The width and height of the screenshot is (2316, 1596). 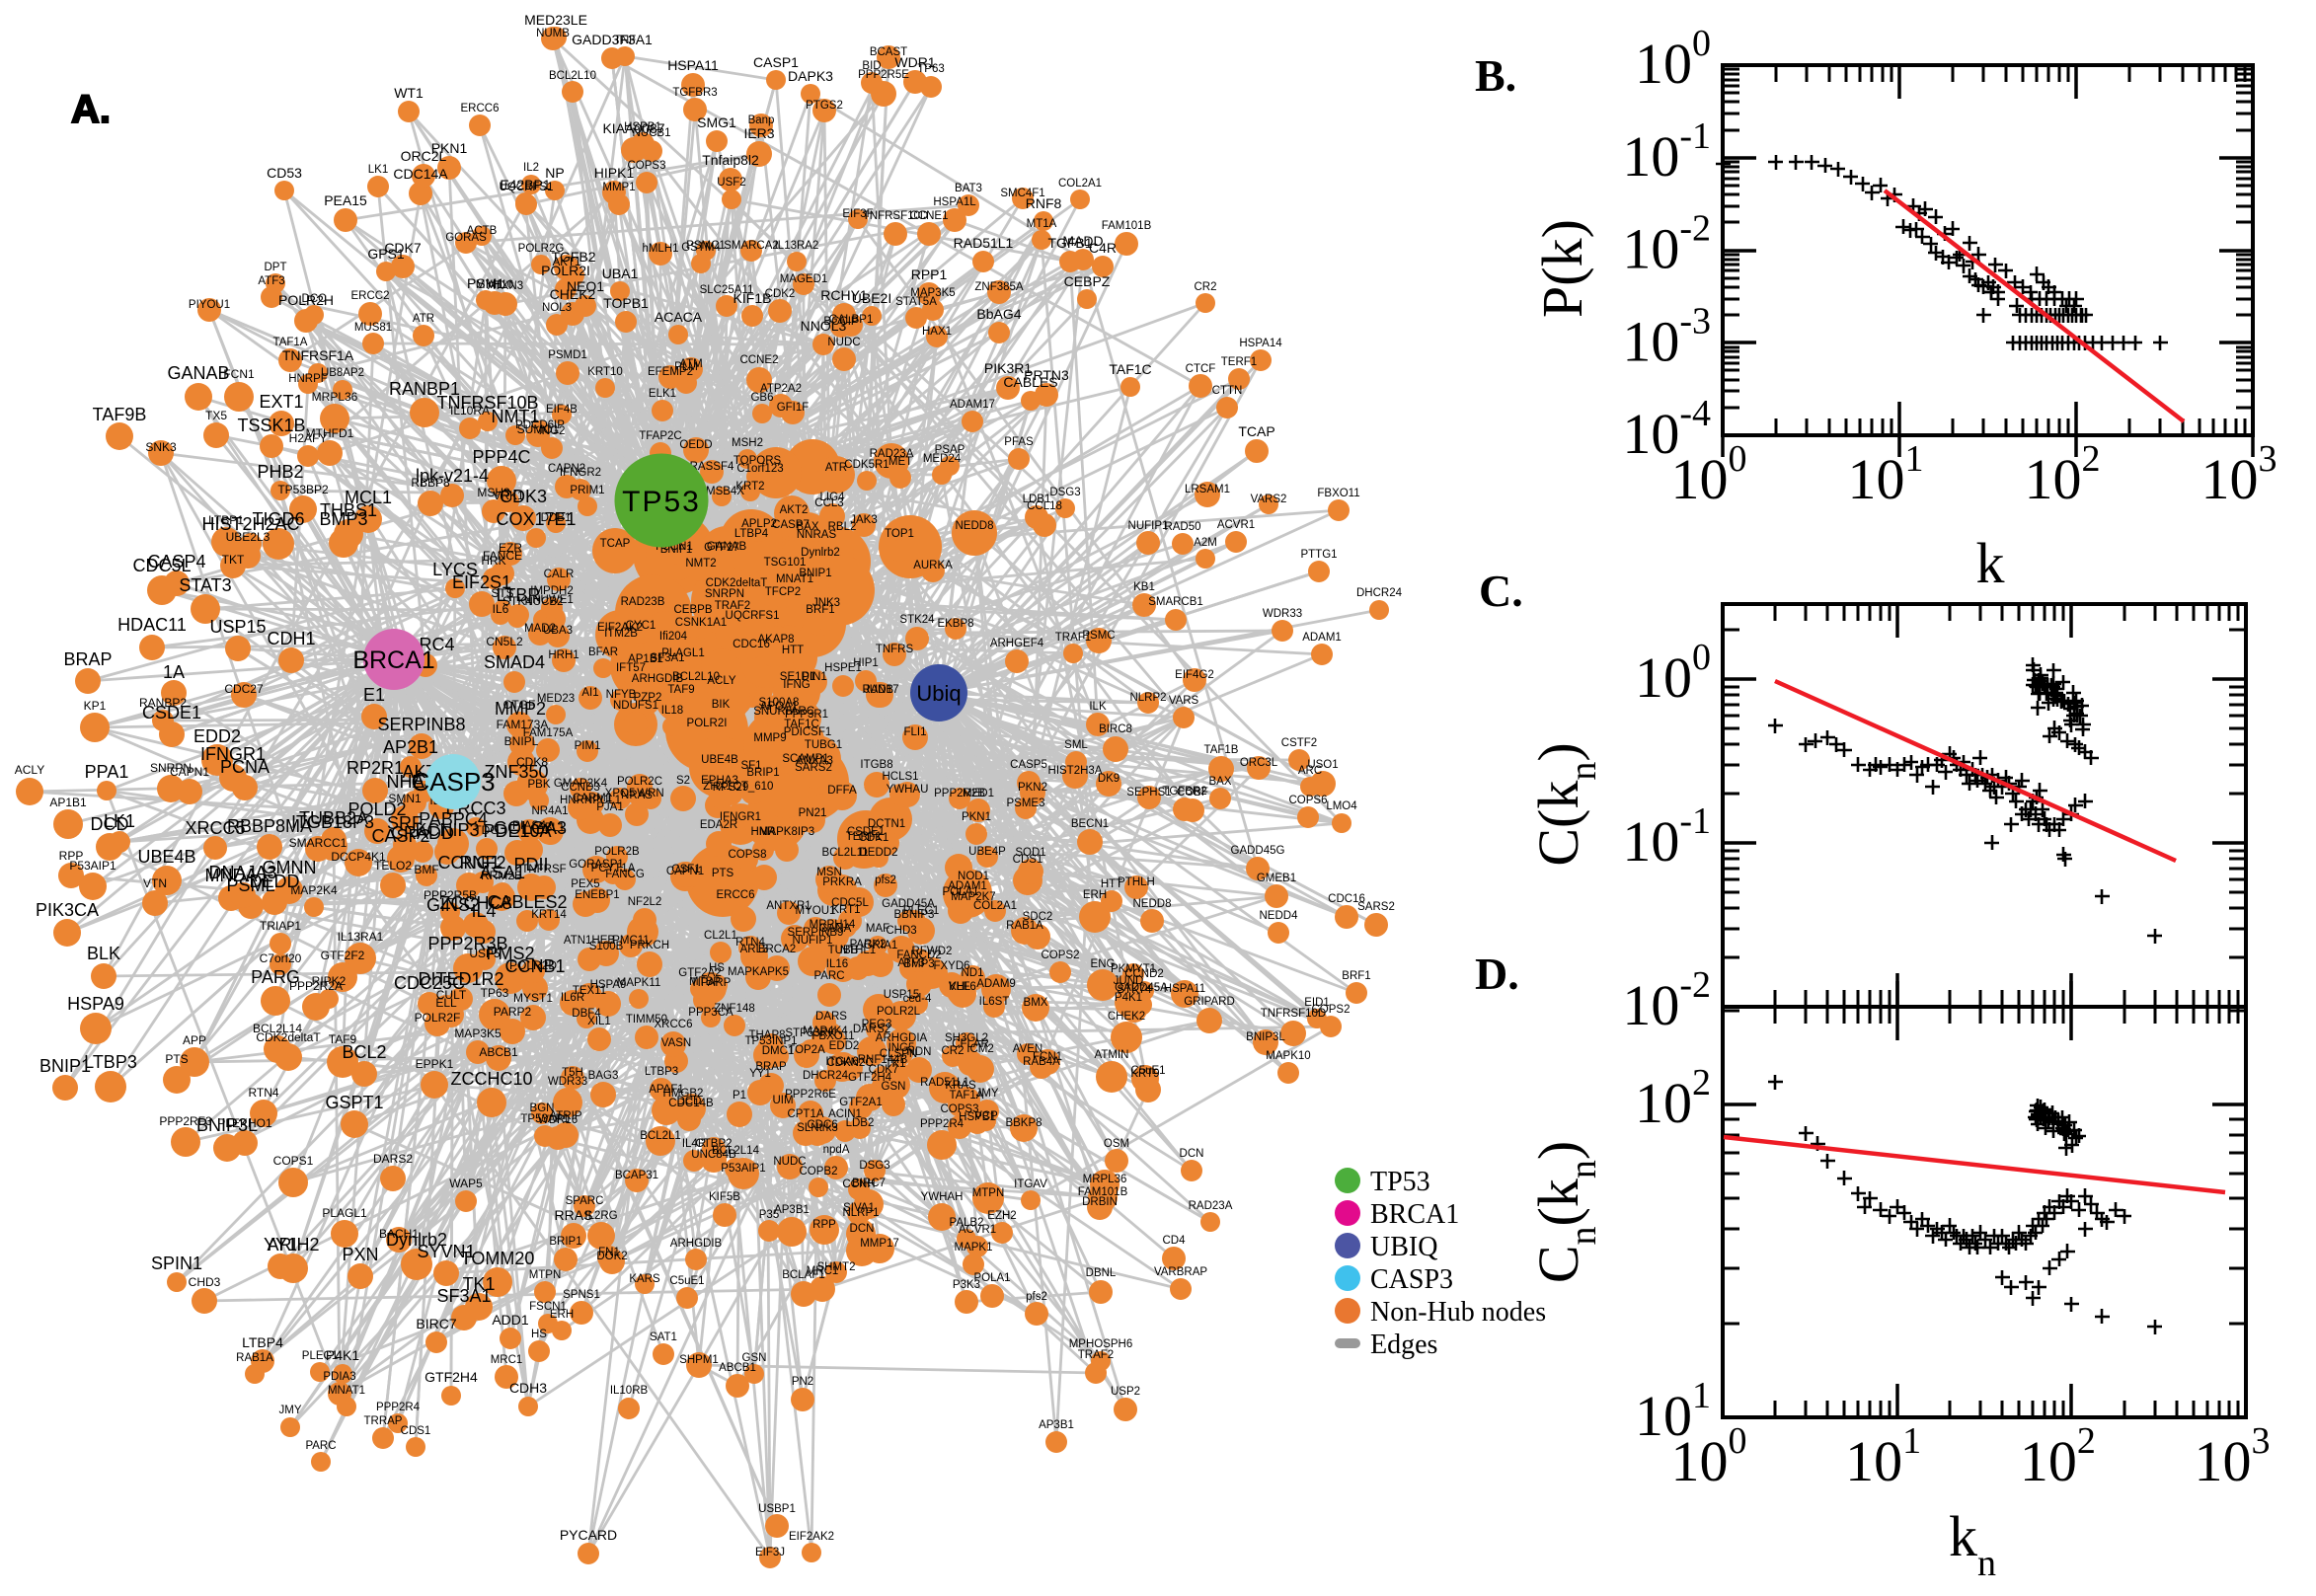 I want to click on svg-text: RTN4, so click(x=263, y=1093).